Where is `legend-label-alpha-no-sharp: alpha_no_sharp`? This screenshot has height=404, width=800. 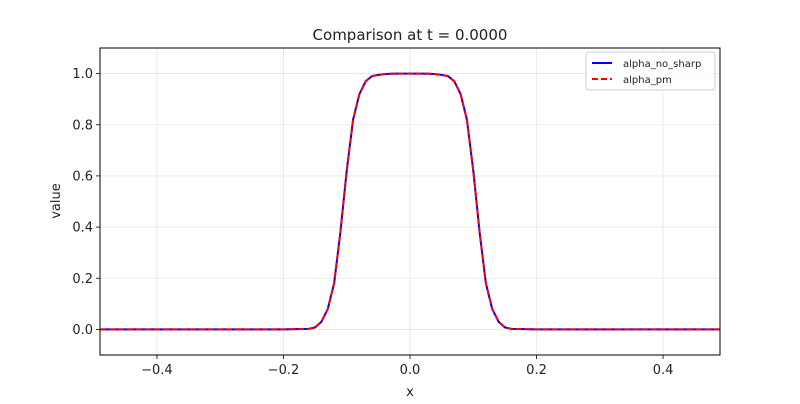
legend-label-alpha-no-sharp: alpha_no_sharp is located at coordinates (662, 64).